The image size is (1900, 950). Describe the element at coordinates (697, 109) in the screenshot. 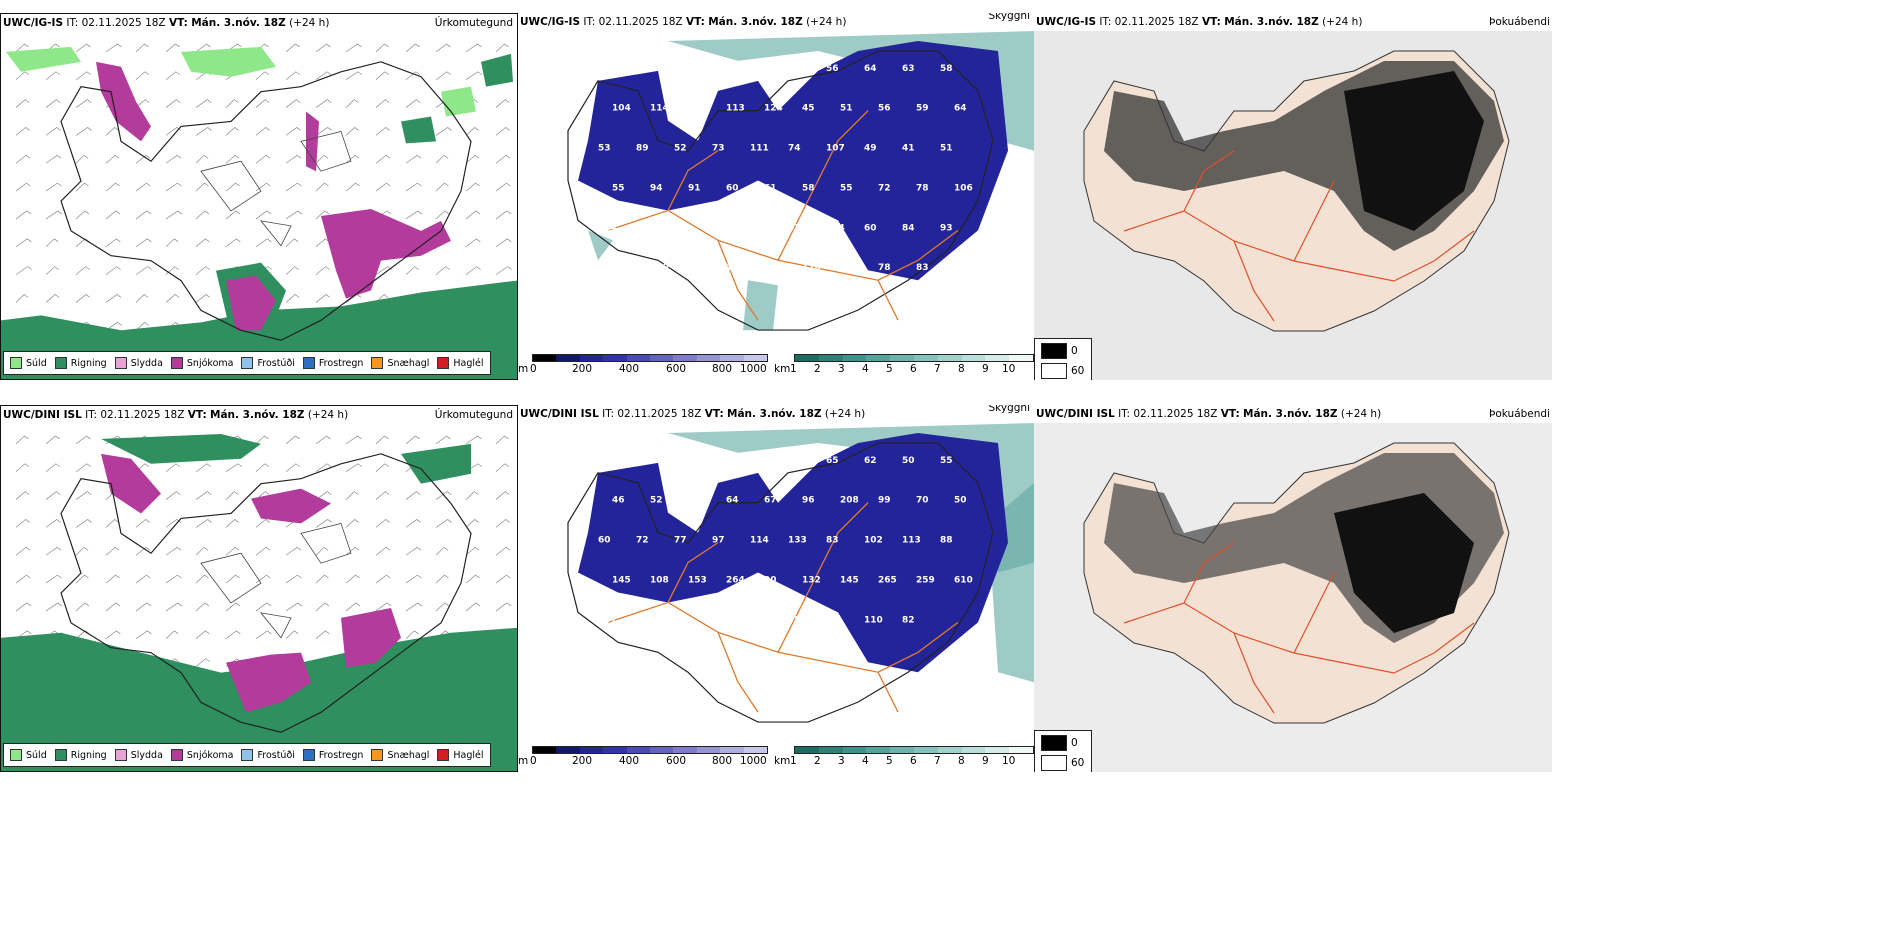

I see `snow-depth-label: 183` at that location.